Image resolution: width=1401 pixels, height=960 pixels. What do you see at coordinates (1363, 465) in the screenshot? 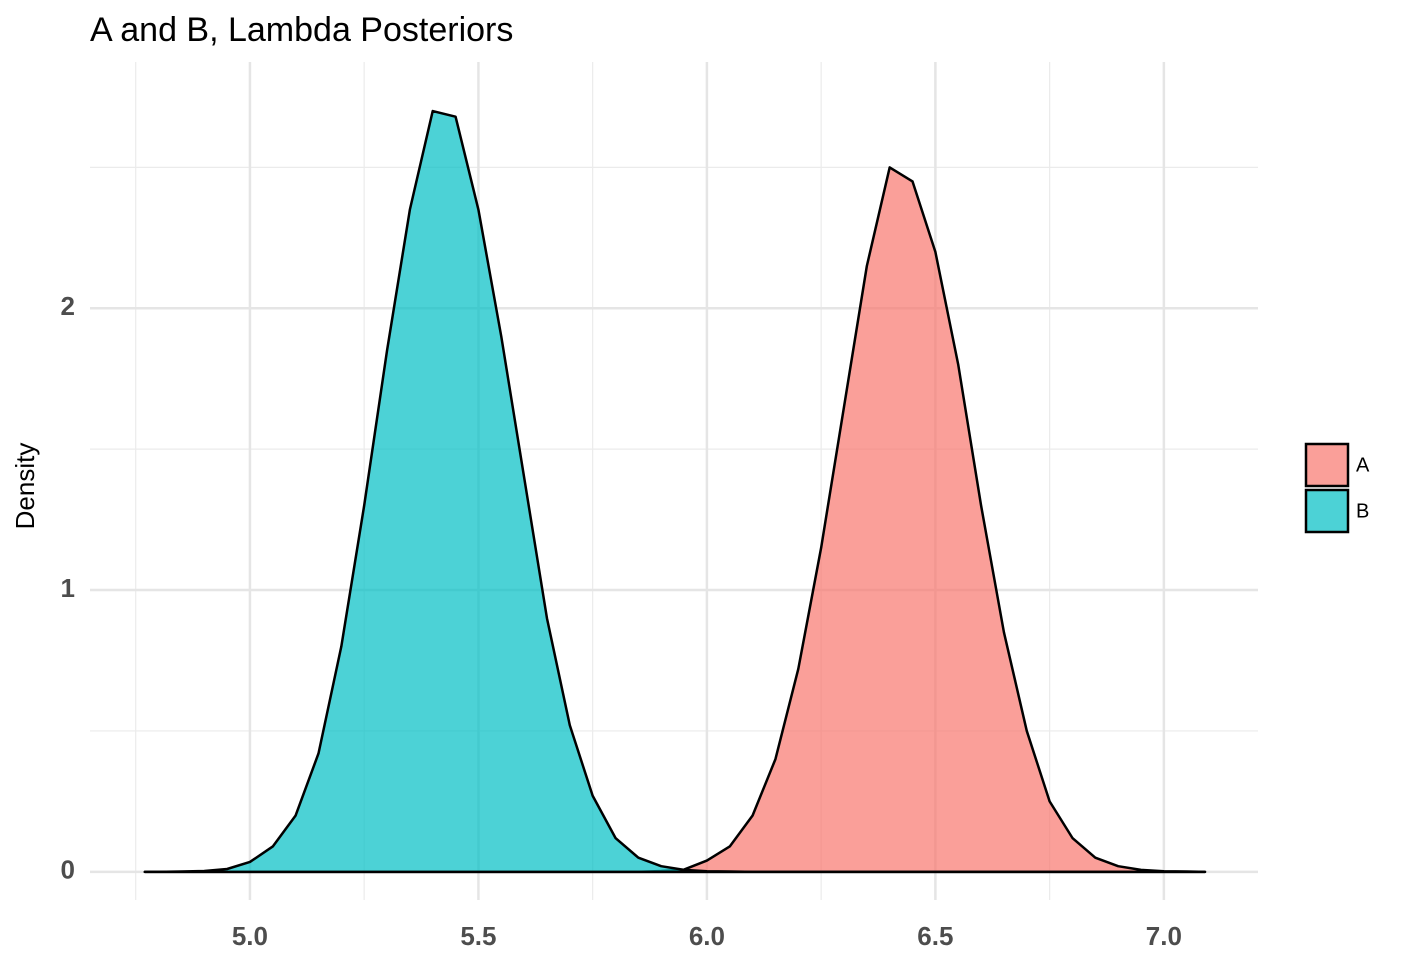
I see `legend-label: A` at bounding box center [1363, 465].